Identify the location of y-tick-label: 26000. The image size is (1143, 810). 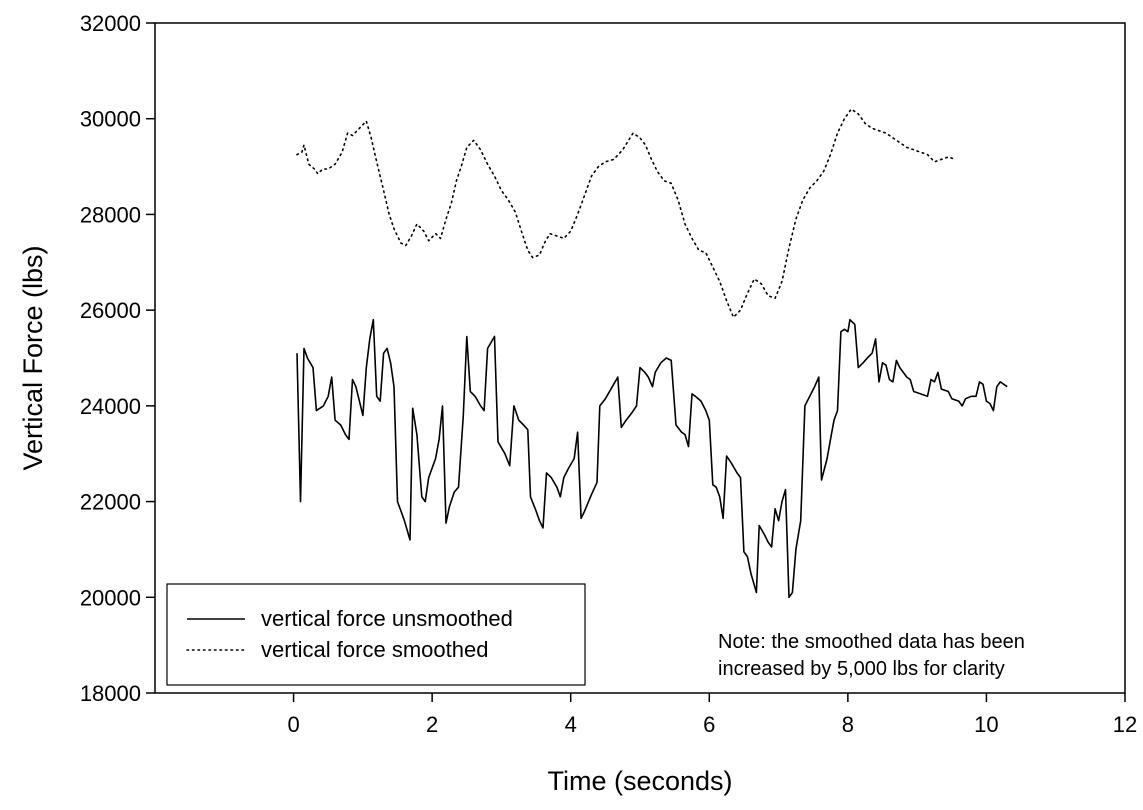
(110, 310).